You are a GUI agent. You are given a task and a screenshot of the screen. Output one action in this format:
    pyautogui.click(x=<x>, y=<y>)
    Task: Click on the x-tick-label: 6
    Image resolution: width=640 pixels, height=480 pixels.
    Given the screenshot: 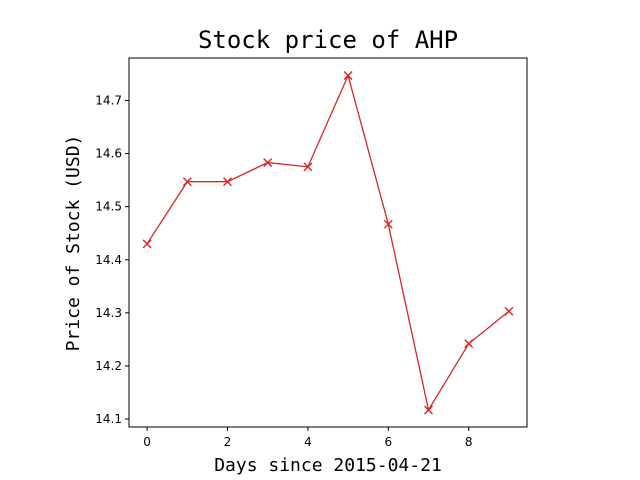 What is the action you would take?
    pyautogui.click(x=388, y=442)
    